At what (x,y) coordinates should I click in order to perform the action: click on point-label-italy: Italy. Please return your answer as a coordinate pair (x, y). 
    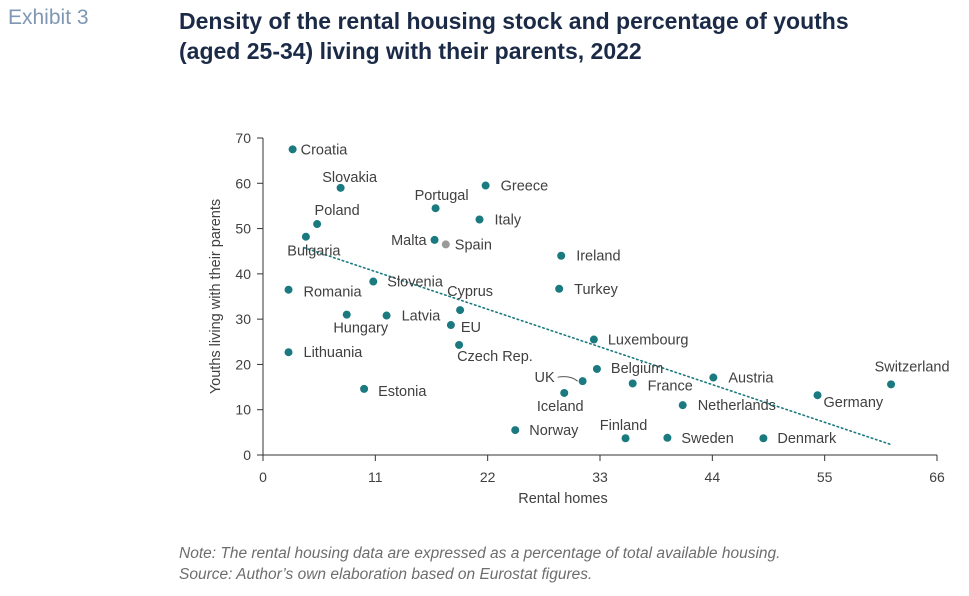
    Looking at the image, I should click on (507, 221).